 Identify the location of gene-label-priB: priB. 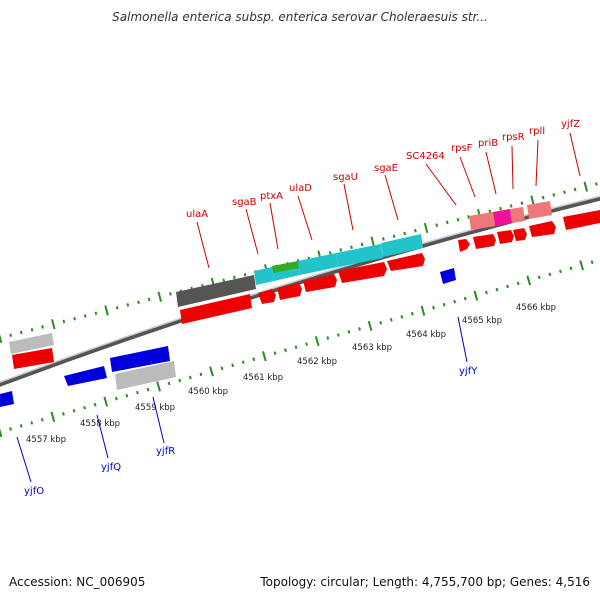
(488, 143).